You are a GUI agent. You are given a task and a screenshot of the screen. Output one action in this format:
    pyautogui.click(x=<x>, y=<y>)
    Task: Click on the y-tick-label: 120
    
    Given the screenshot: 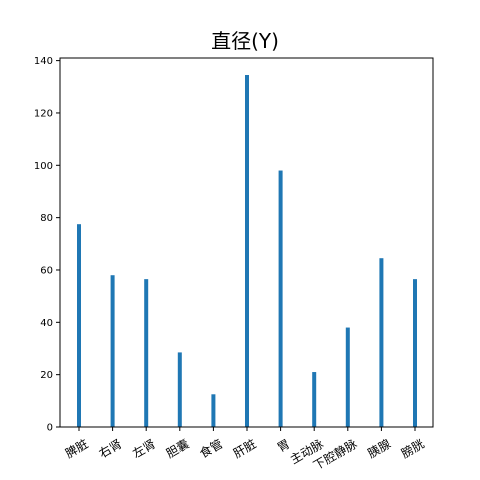 What is the action you would take?
    pyautogui.click(x=43, y=113)
    